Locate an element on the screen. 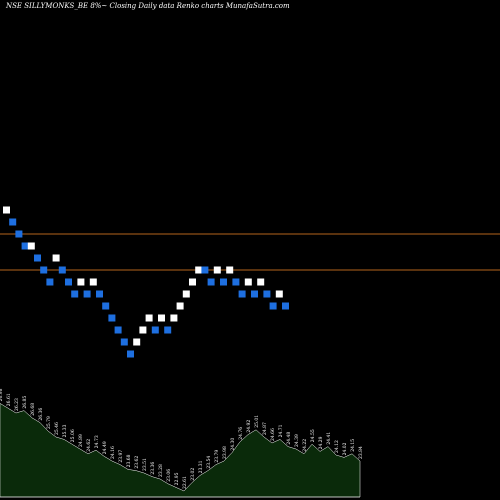  volume-label-31: 24.92 is located at coordinates (249, 426).